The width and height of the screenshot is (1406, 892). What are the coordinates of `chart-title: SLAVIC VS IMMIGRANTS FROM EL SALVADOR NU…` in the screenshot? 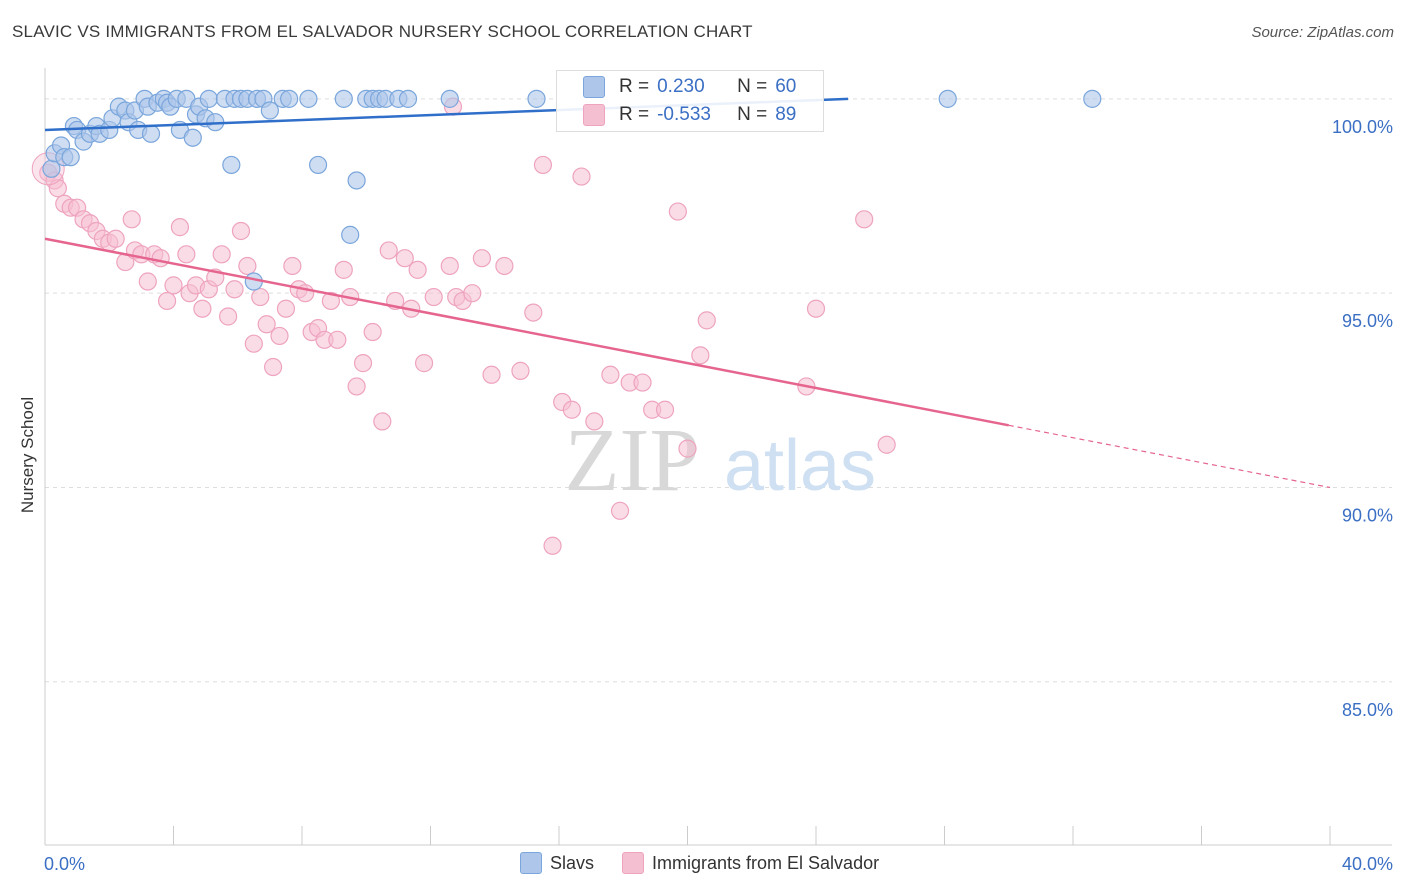 It's located at (382, 31).